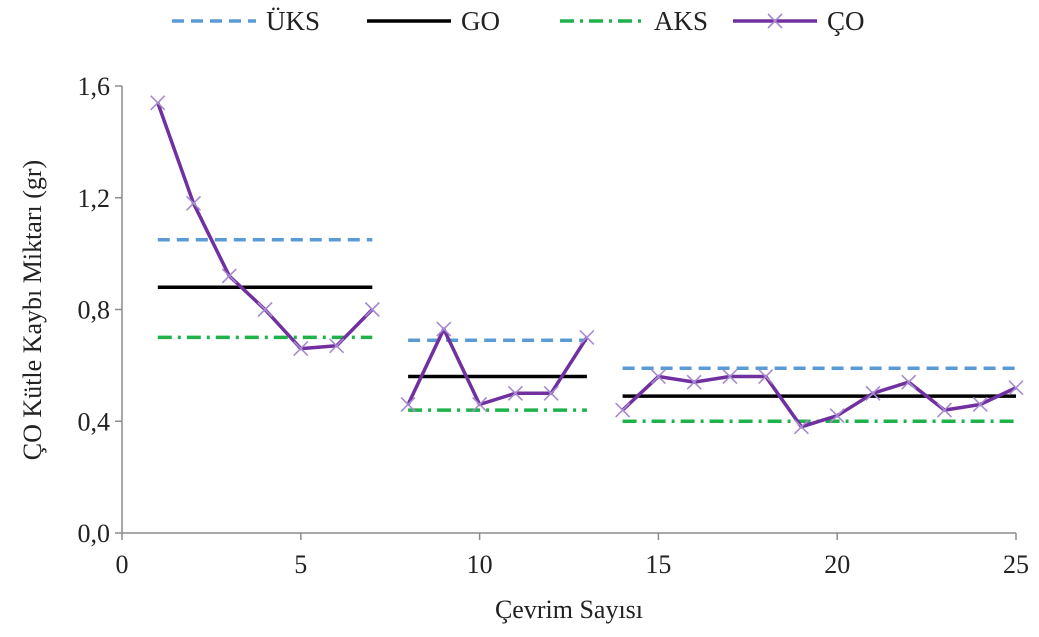 This screenshot has width=1039, height=637. I want to click on x-tick-label: 0, so click(122, 564).